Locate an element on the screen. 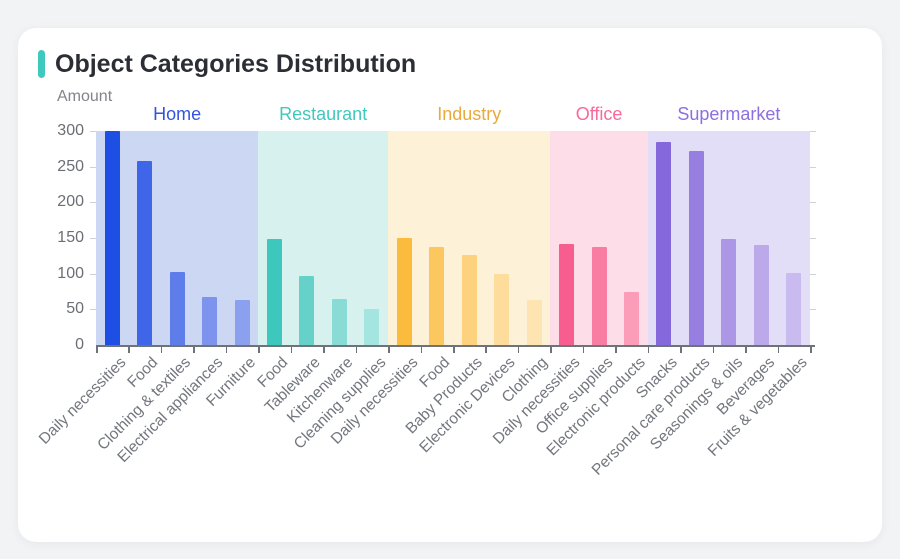 The height and width of the screenshot is (559, 900). y-tick-label: 150 is located at coordinates (70, 237).